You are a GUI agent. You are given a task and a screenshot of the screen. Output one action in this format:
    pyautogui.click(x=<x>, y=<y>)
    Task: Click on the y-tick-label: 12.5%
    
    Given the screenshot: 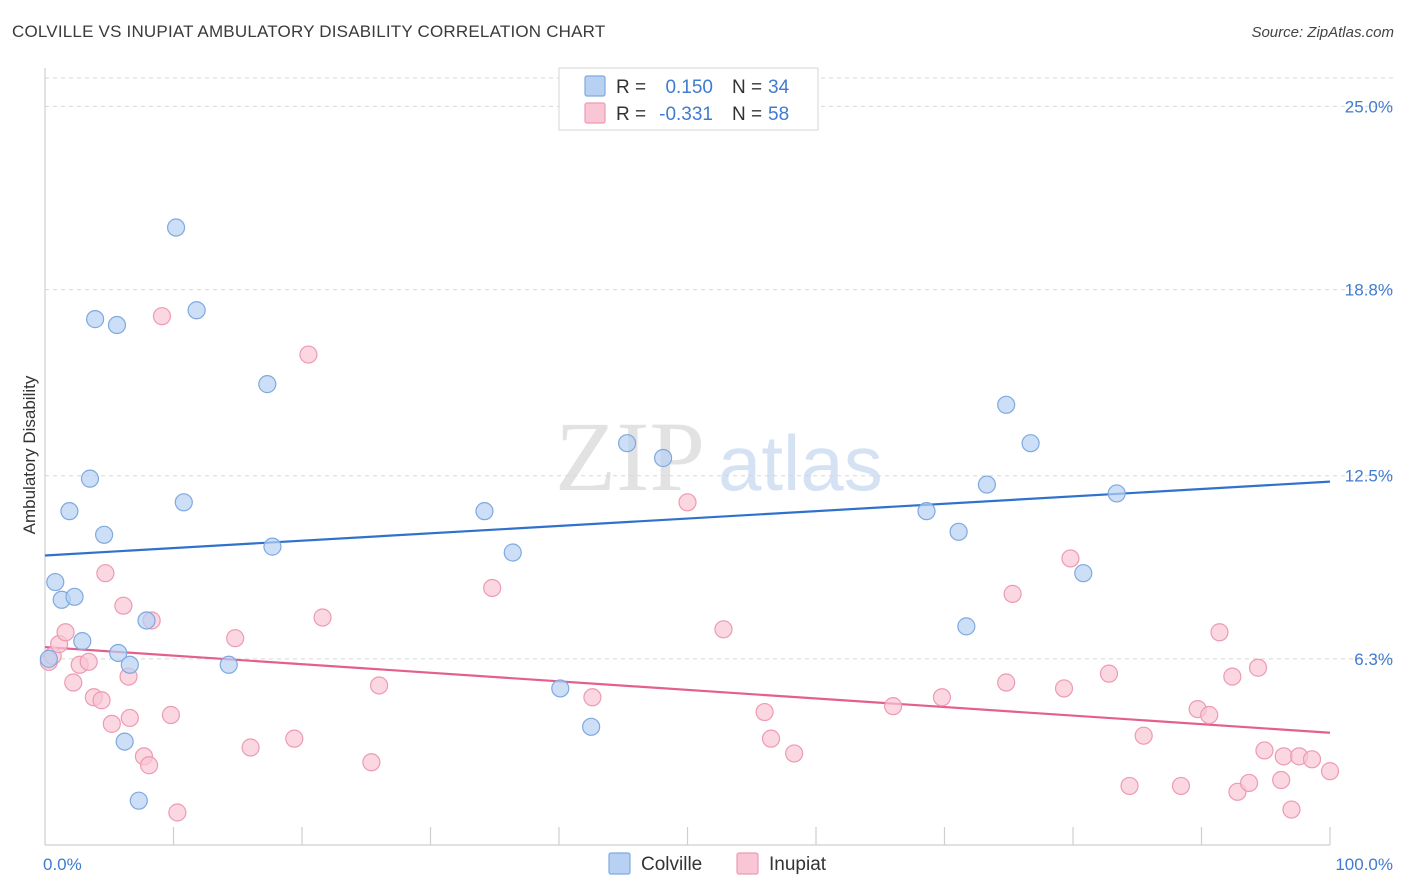 What is the action you would take?
    pyautogui.click(x=1369, y=476)
    